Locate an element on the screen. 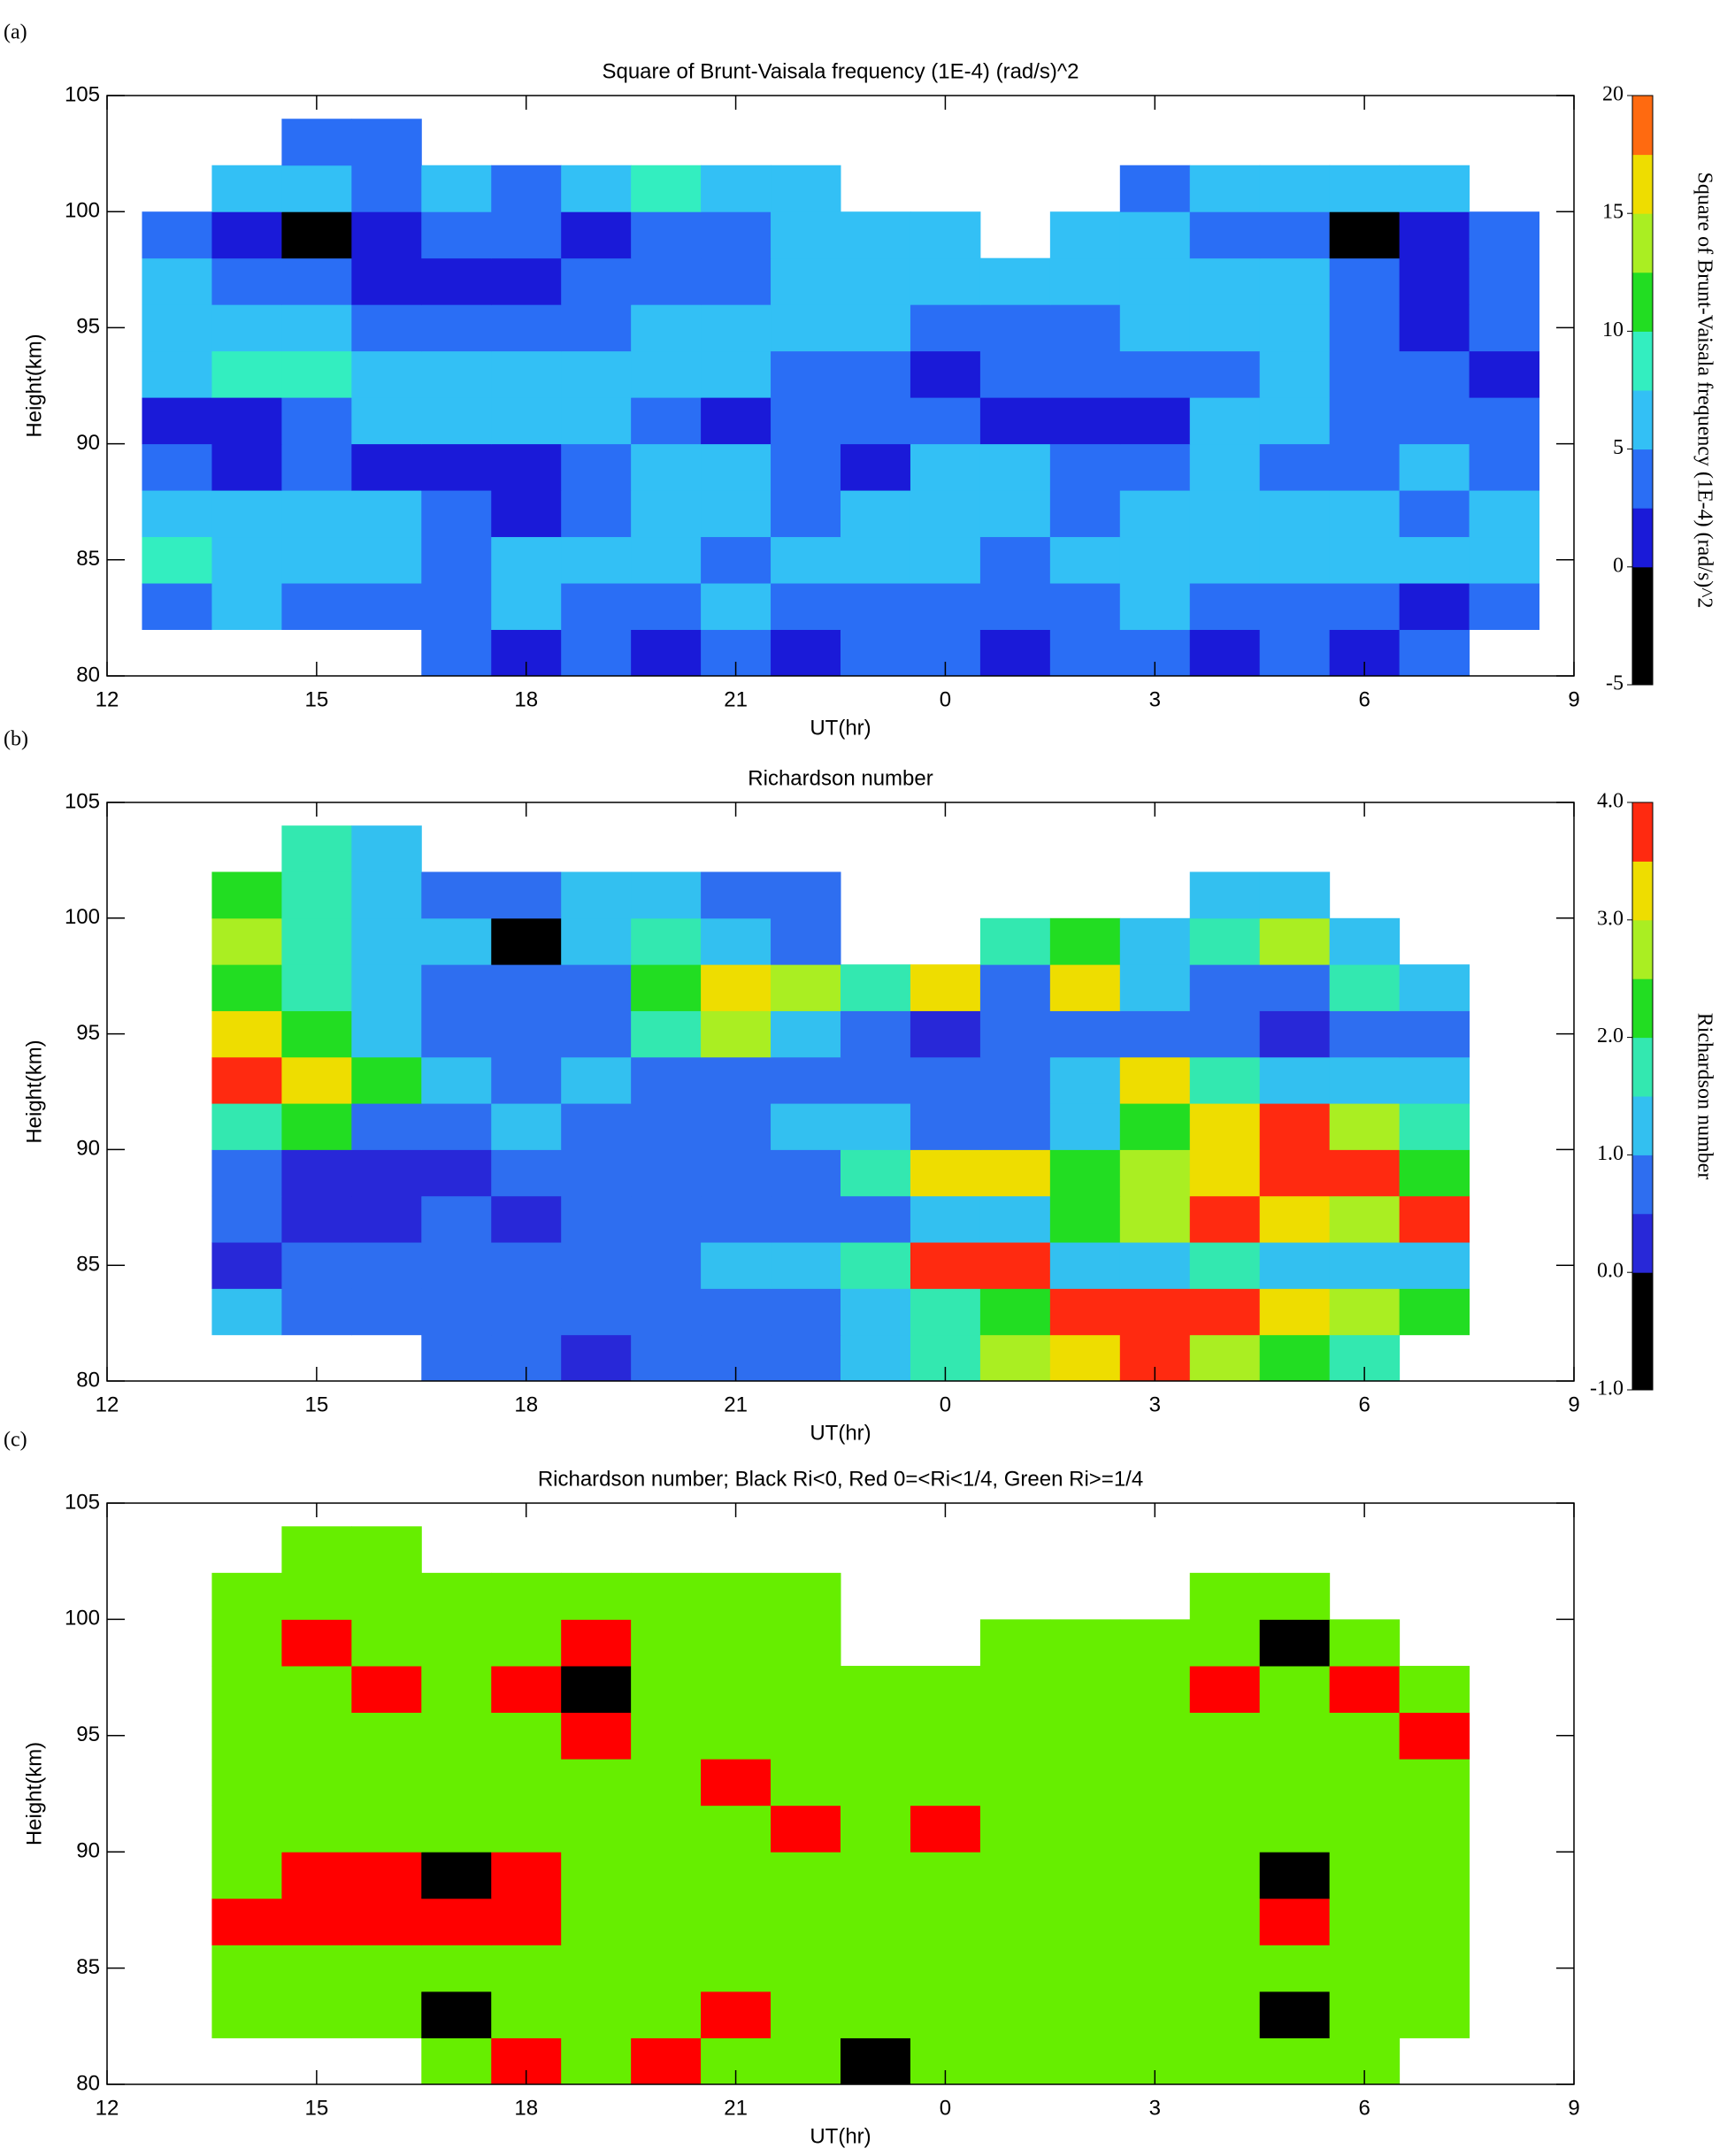 The image size is (1735, 2156). x-axis-label: UT(hr) is located at coordinates (841, 1433).